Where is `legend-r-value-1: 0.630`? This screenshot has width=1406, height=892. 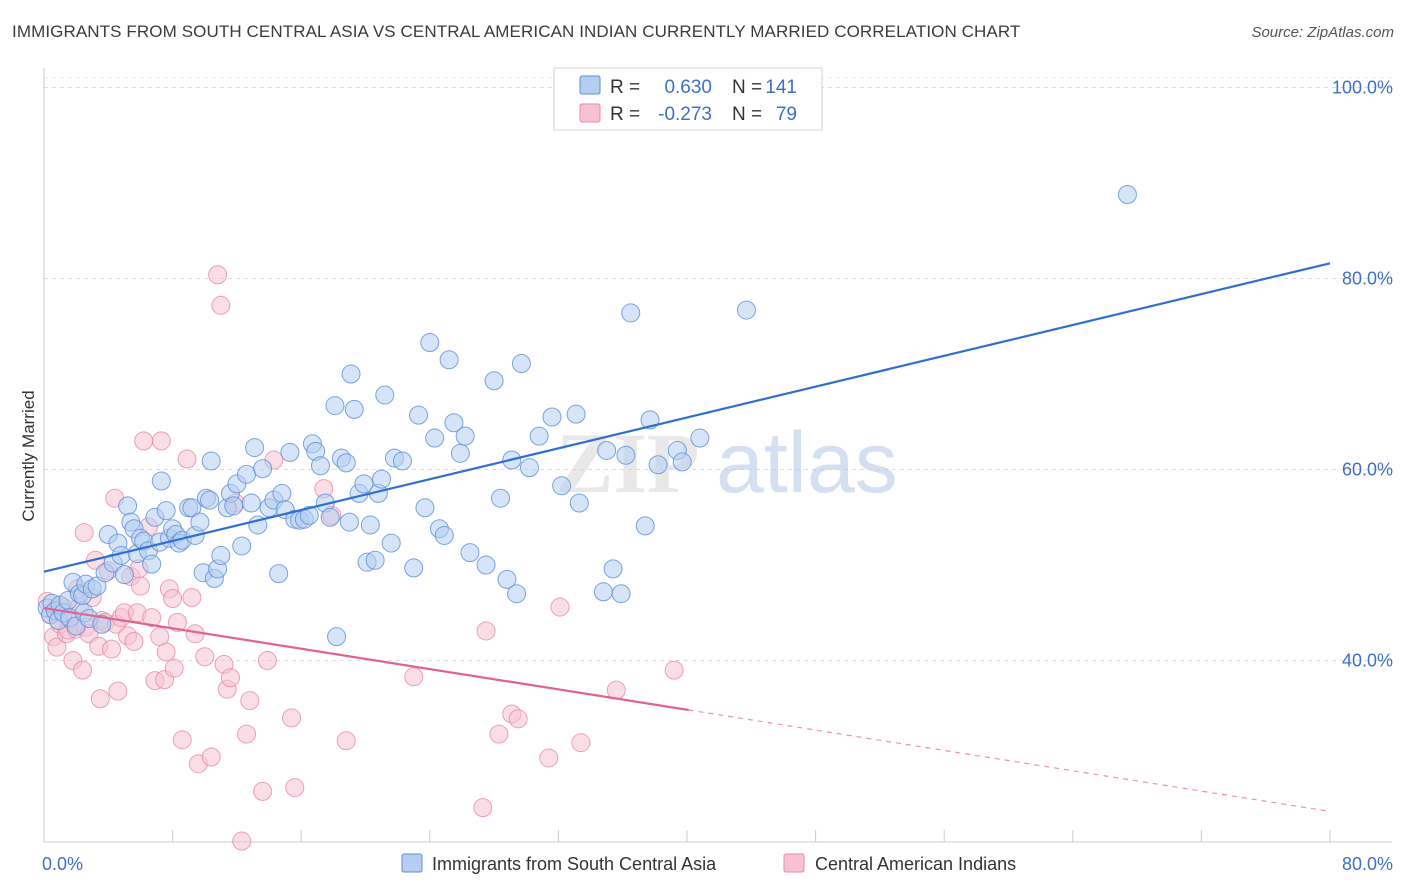 legend-r-value-1: 0.630 is located at coordinates (688, 87).